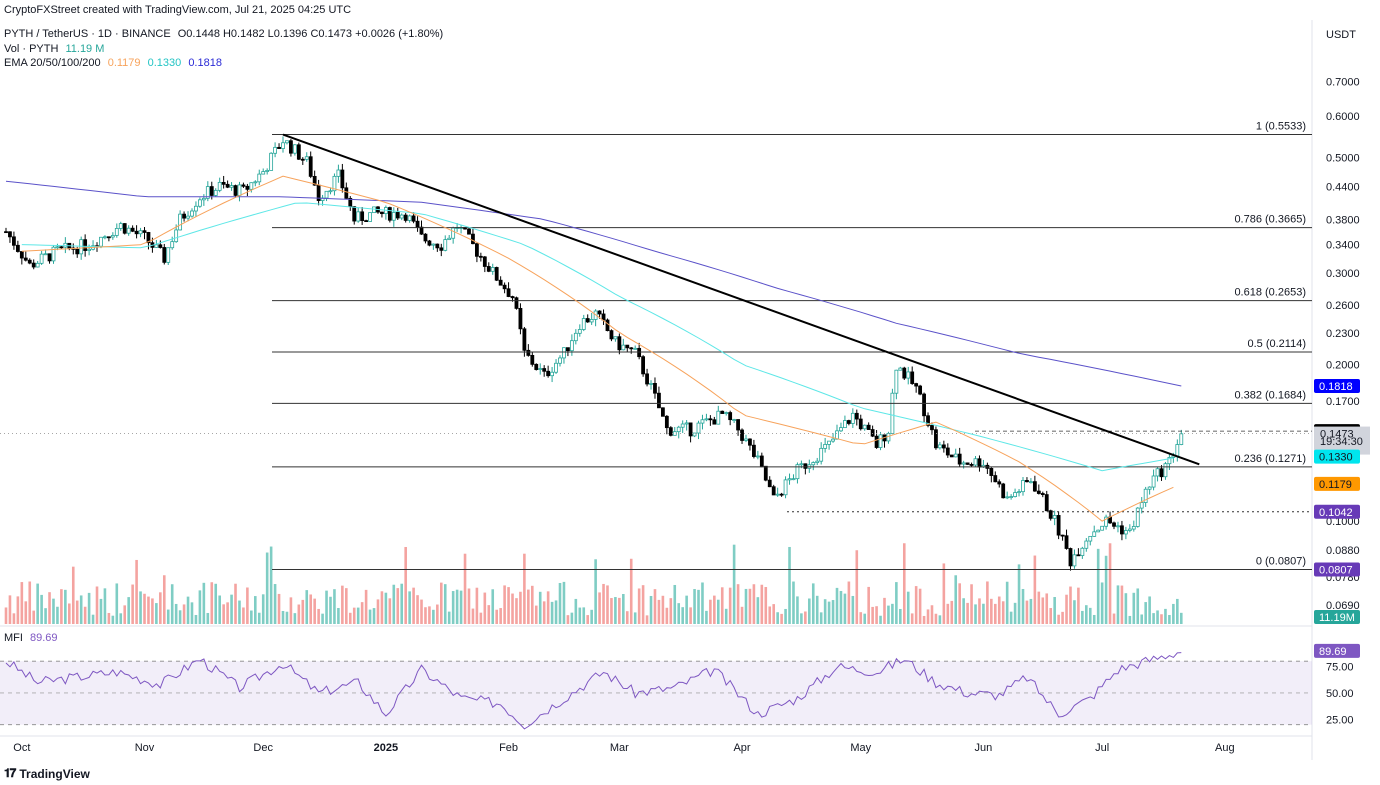  Describe the element at coordinates (85, 49) in the screenshot. I see `volume-value: 11.19 M` at that location.